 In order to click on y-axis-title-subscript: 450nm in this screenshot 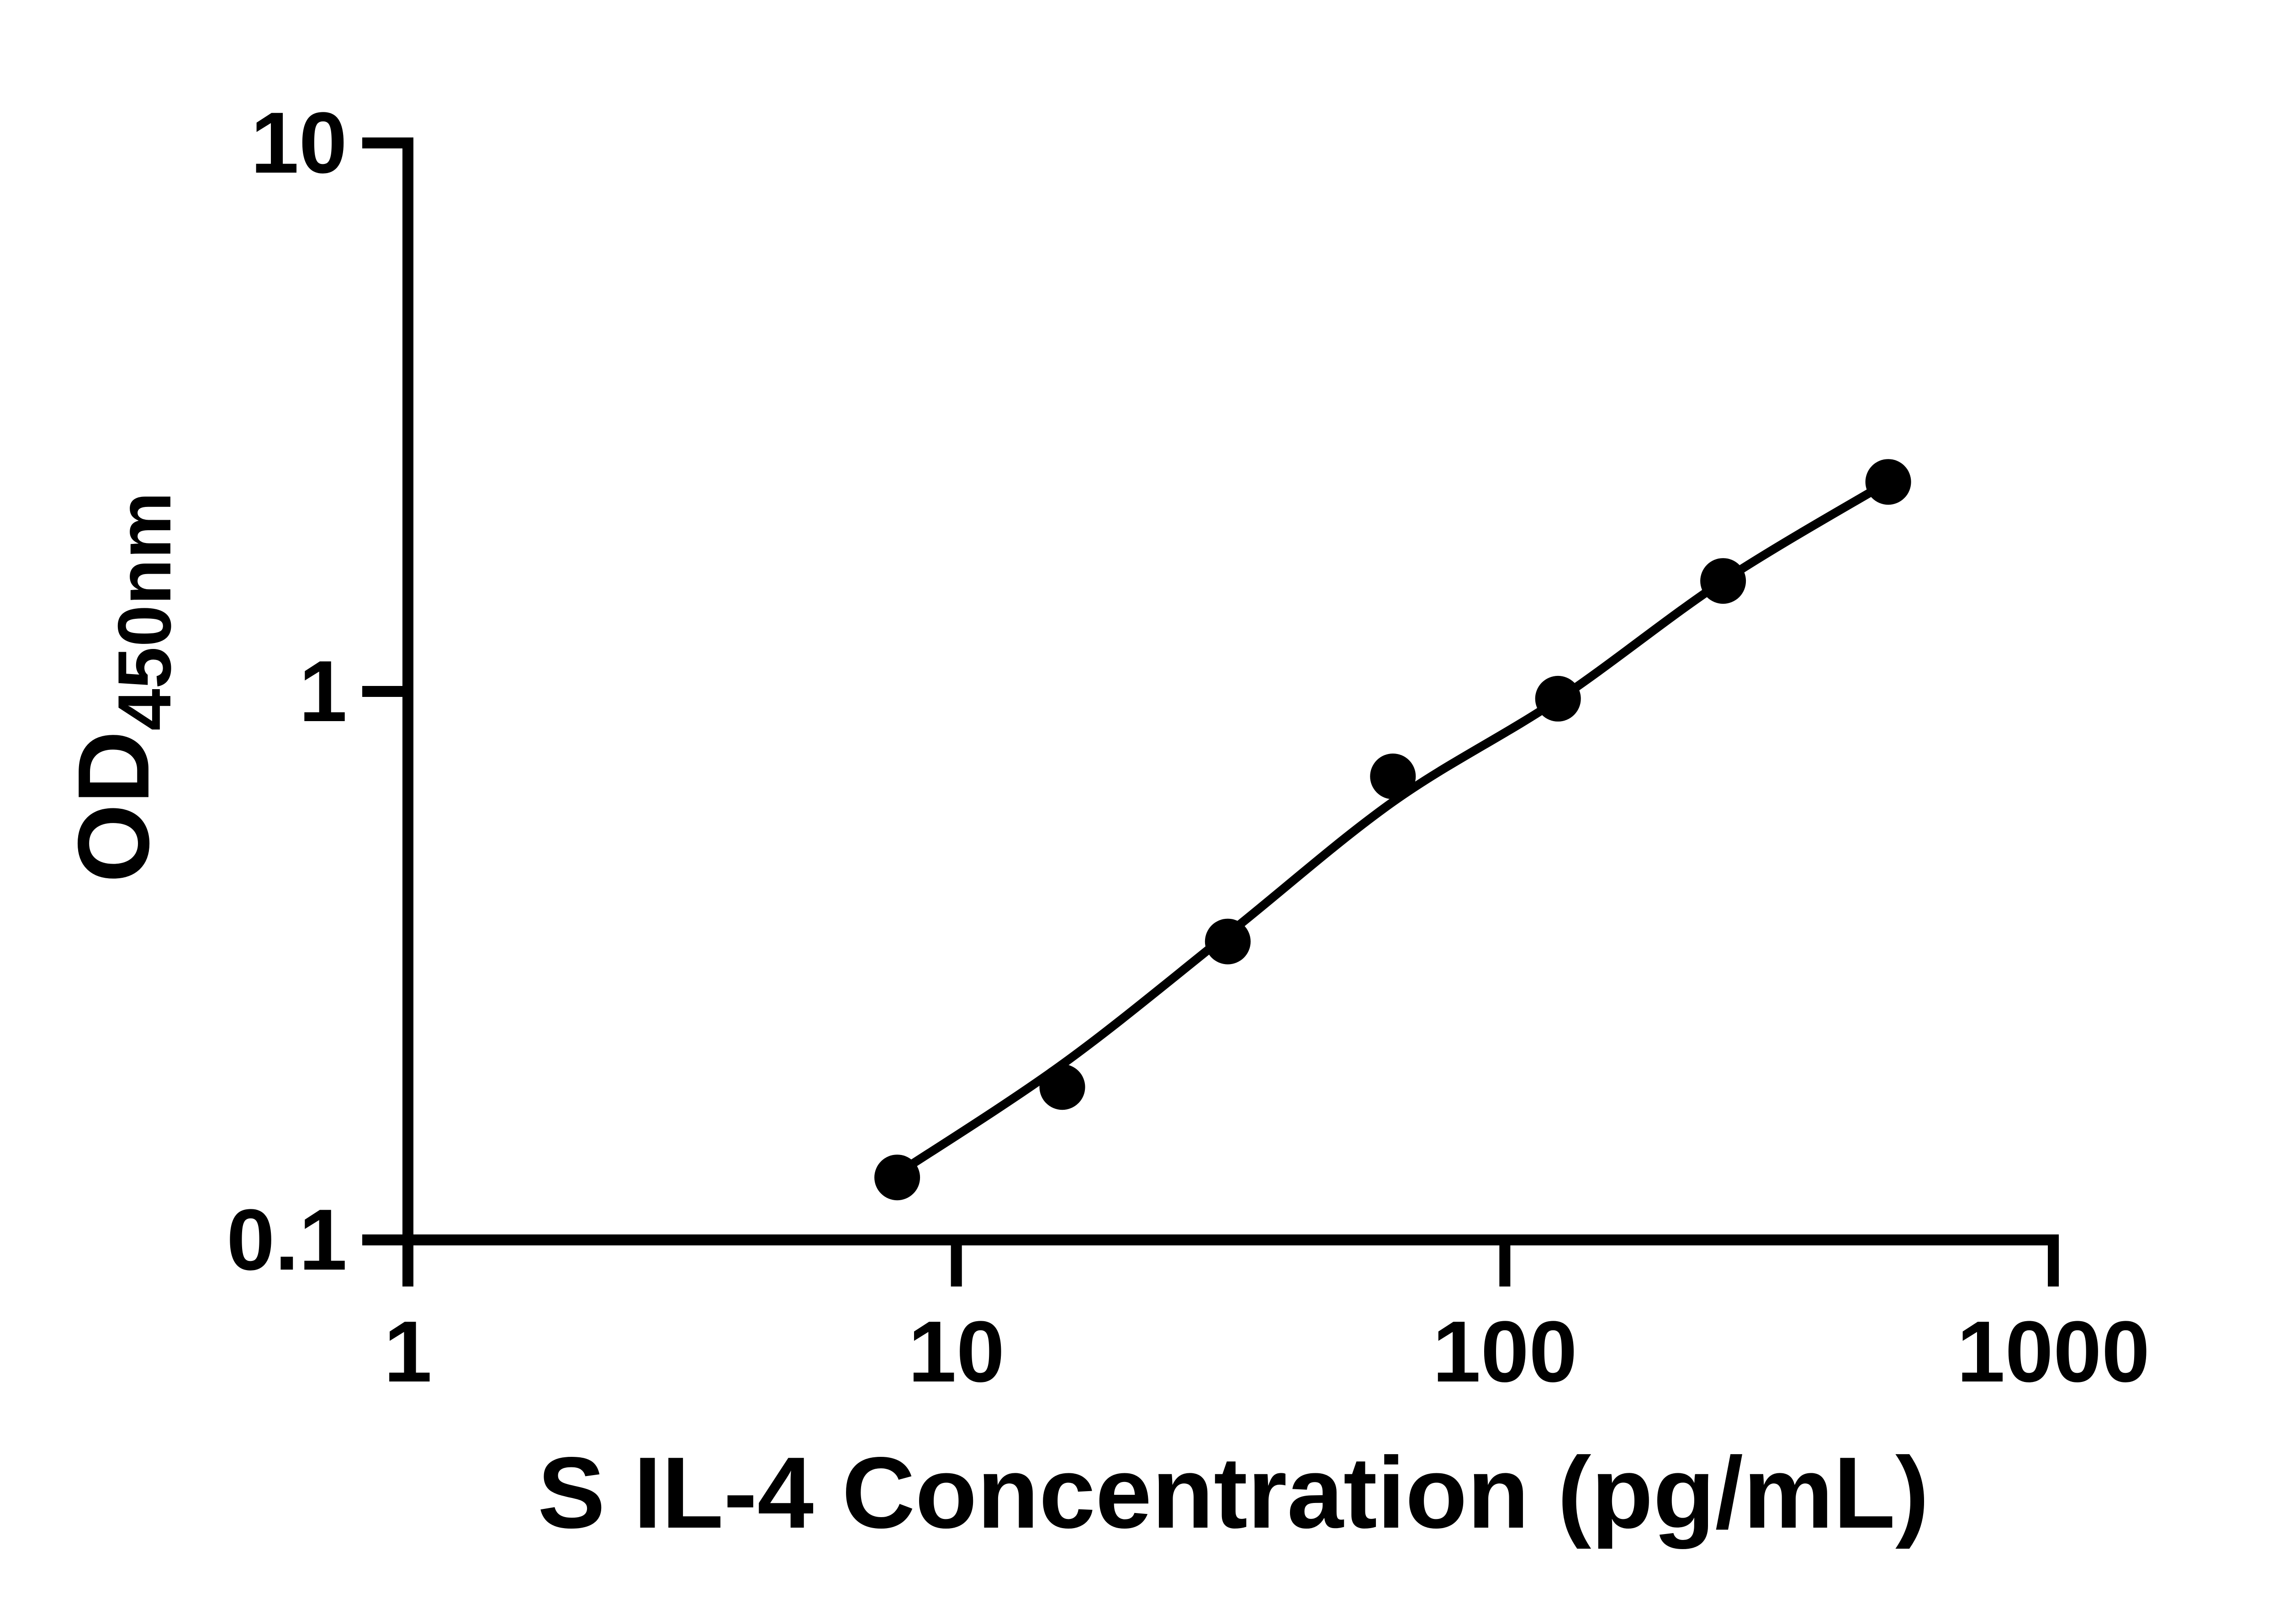, I will do `click(144, 611)`.